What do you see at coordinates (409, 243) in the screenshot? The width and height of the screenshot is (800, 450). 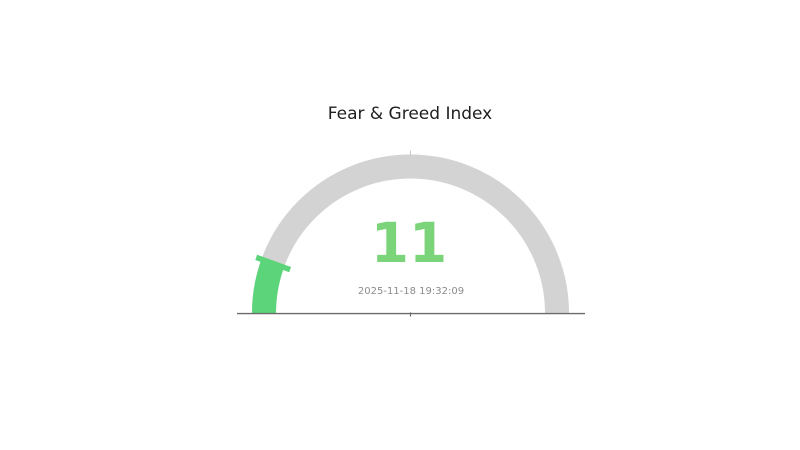 I see `gauge-value: 11` at bounding box center [409, 243].